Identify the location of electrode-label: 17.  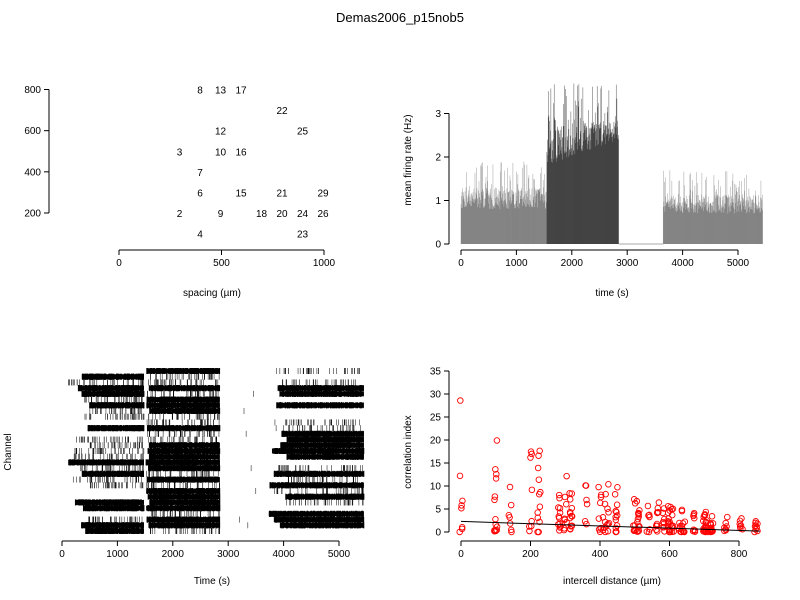
(241, 91).